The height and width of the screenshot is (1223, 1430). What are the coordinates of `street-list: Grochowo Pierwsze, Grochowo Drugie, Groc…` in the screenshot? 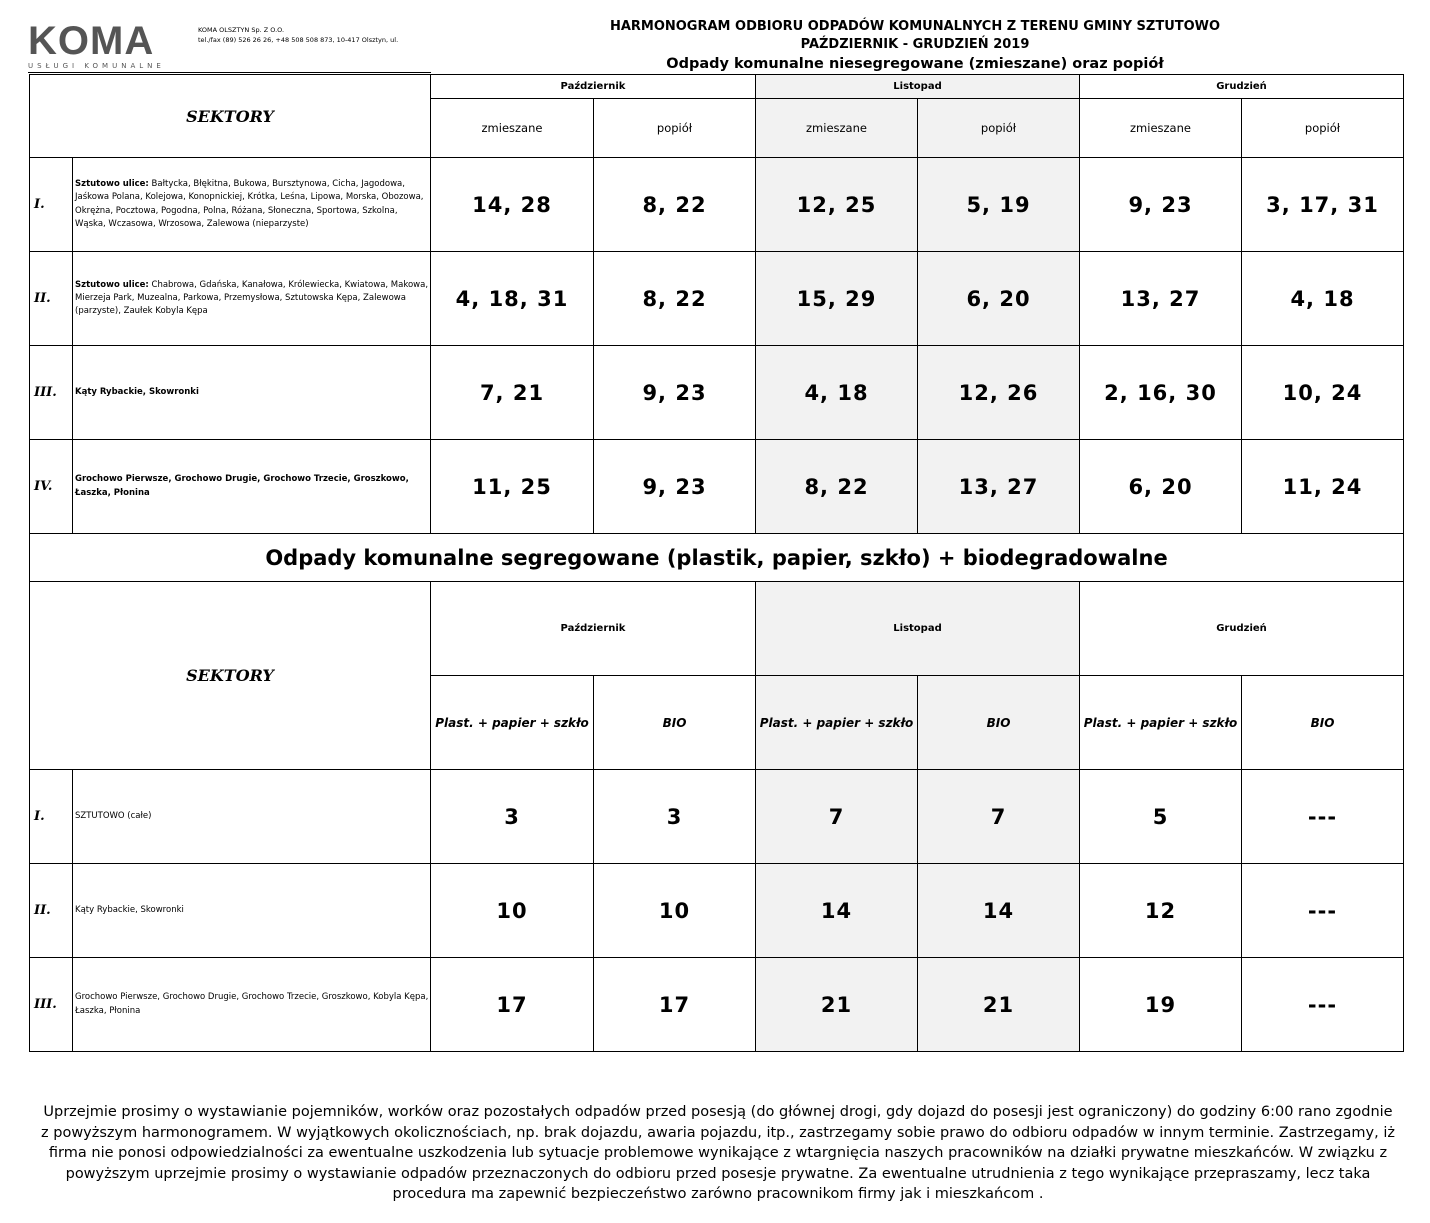 It's located at (252, 1004).